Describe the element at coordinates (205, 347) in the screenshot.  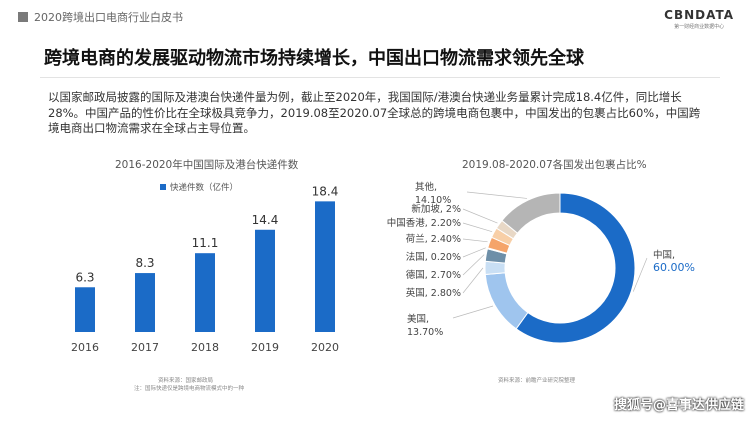
I see `x-tick-label: 2018` at that location.